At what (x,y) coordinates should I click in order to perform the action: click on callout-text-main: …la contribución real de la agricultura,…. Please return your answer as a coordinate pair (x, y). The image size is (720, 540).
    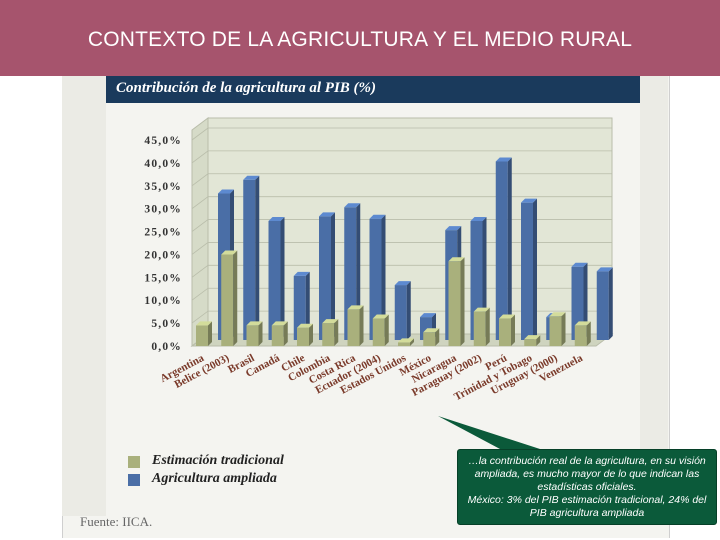
    Looking at the image, I should click on (587, 474).